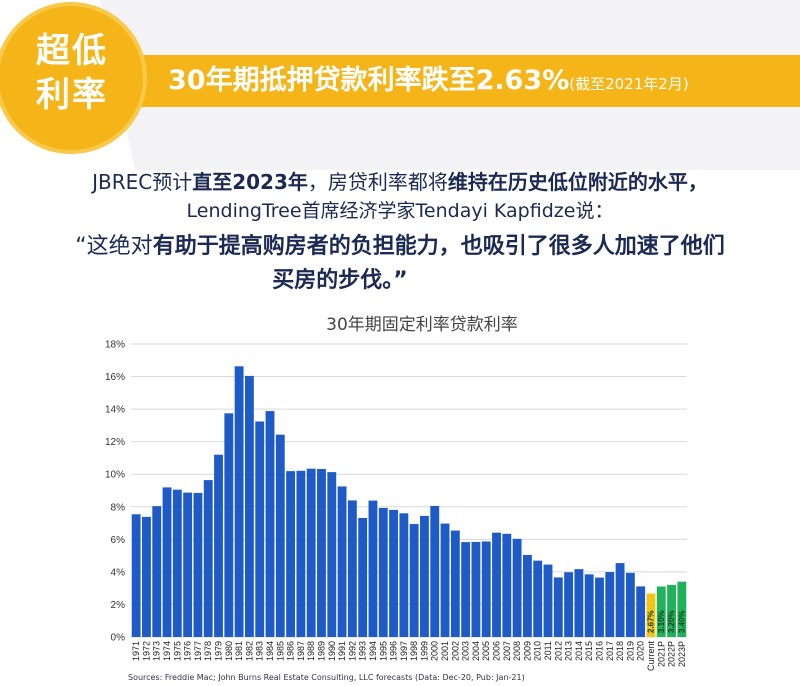  I want to click on bar-2017, so click(610, 604).